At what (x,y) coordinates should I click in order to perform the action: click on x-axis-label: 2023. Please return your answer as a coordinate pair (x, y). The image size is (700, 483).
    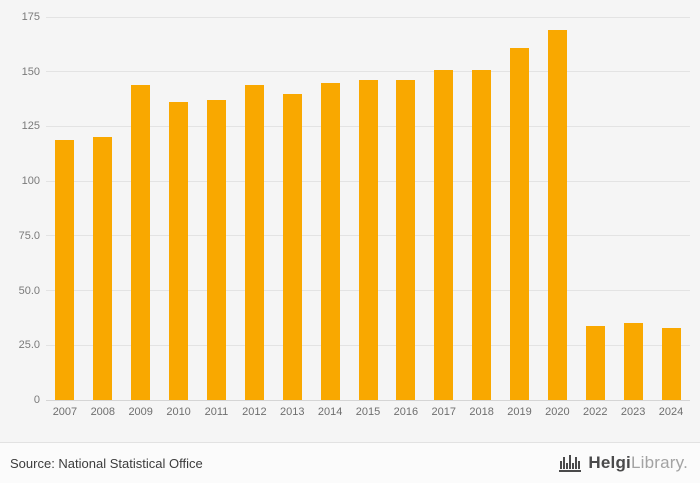
    Looking at the image, I should click on (633, 412).